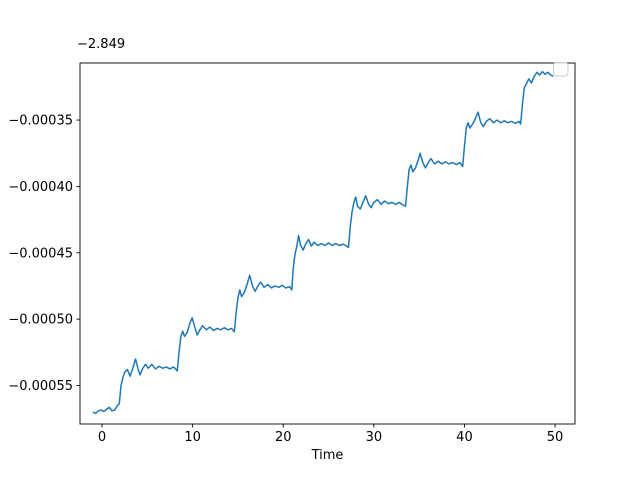 Image resolution: width=640 pixels, height=480 pixels. Describe the element at coordinates (101, 44) in the screenshot. I see `y-axis-offset-label: −2.849` at that location.